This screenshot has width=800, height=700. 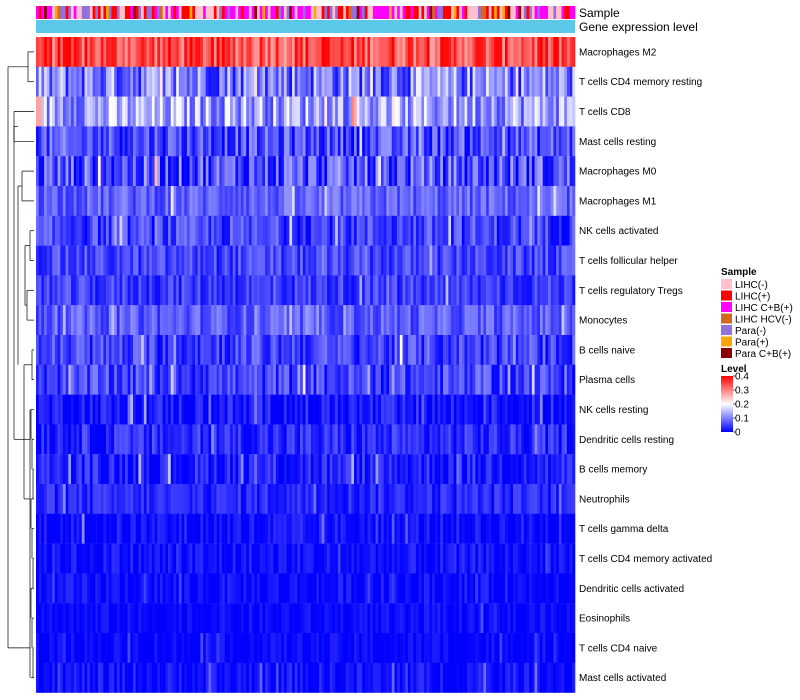 I want to click on sample-legend-swatch, so click(x=726, y=307).